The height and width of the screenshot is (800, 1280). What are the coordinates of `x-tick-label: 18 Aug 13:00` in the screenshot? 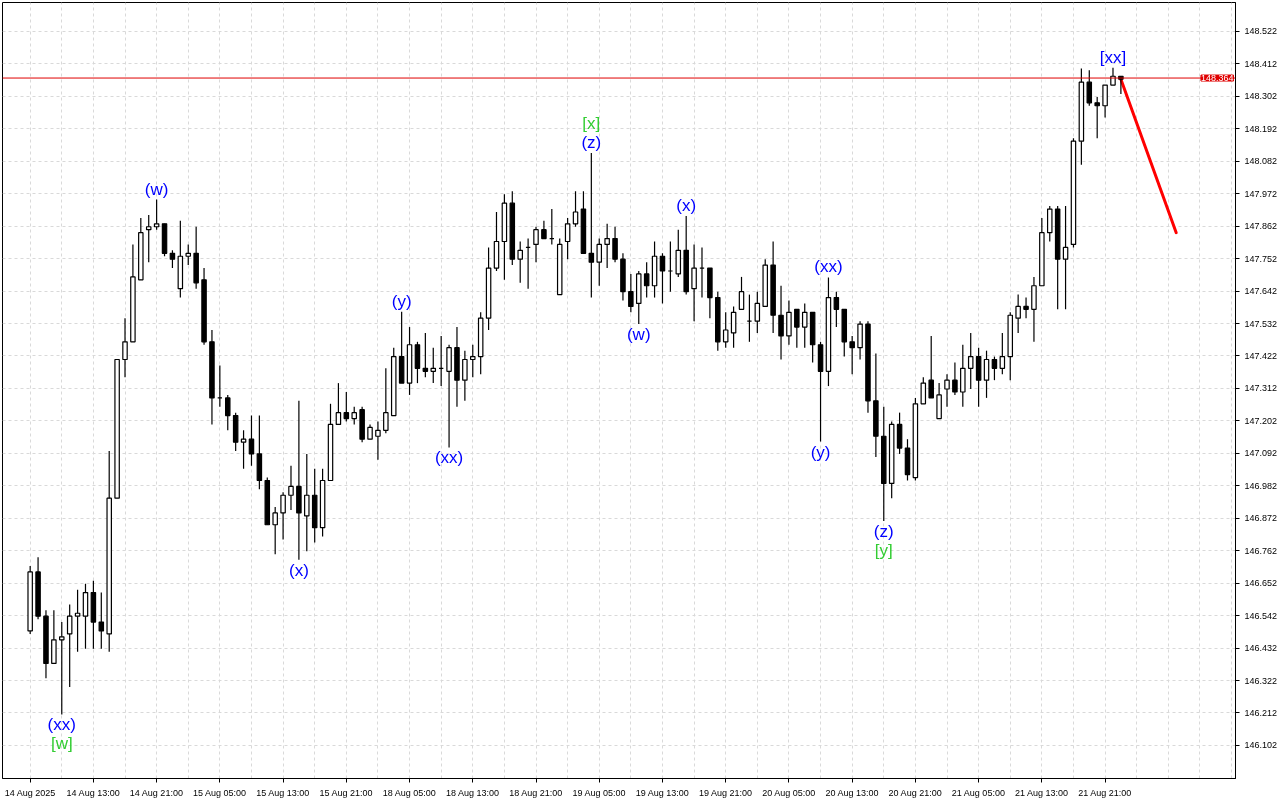 It's located at (473, 792).